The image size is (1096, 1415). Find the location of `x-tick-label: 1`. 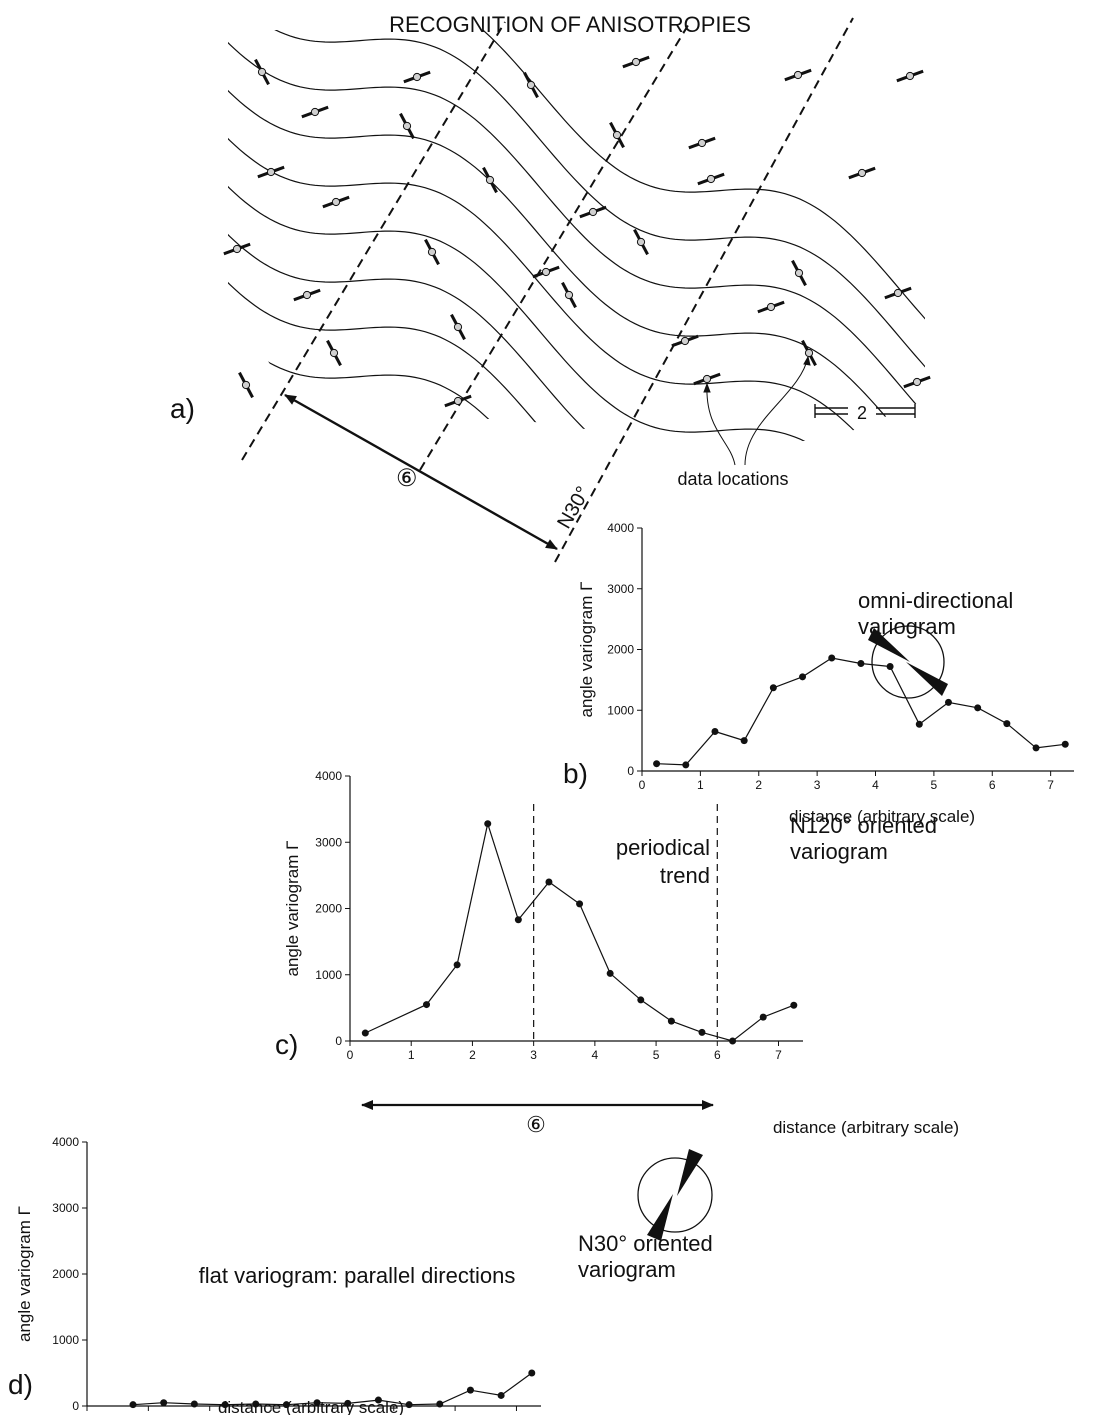

x-tick-label: 1 is located at coordinates (411, 1055).